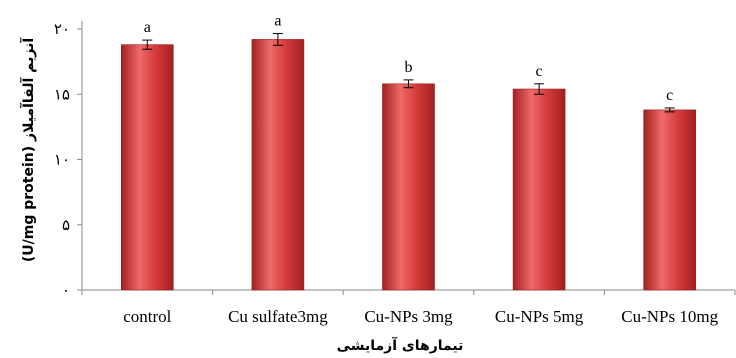 The width and height of the screenshot is (736, 358). I want to click on x-tick-label: Cu-NPs 3mg, so click(408, 316).